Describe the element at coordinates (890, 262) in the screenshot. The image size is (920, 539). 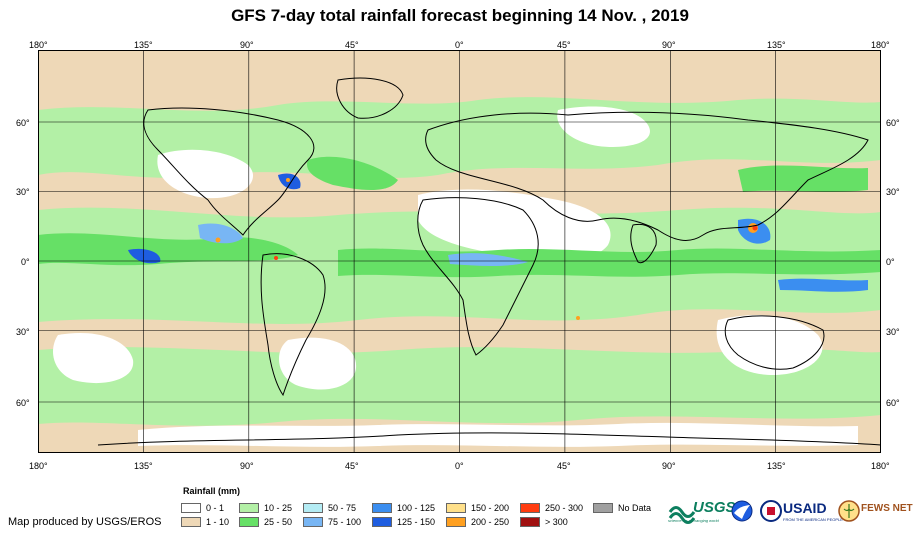
I see `lat-label-right: 0°` at that location.